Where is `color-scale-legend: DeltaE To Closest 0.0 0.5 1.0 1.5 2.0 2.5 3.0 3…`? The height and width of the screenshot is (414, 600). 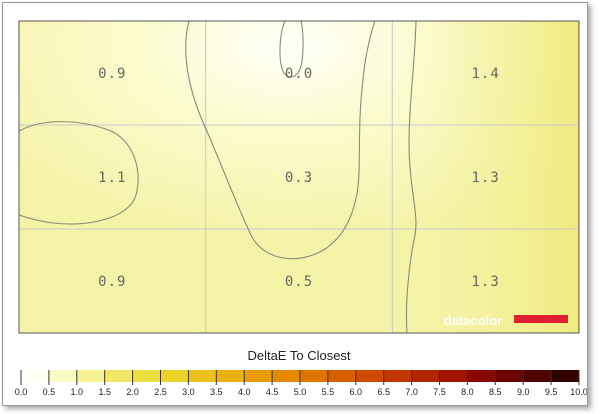
color-scale-legend: DeltaE To Closest 0.0 0.5 1.0 1.5 2.0 2.5 3.0 3… is located at coordinates (301, 372).